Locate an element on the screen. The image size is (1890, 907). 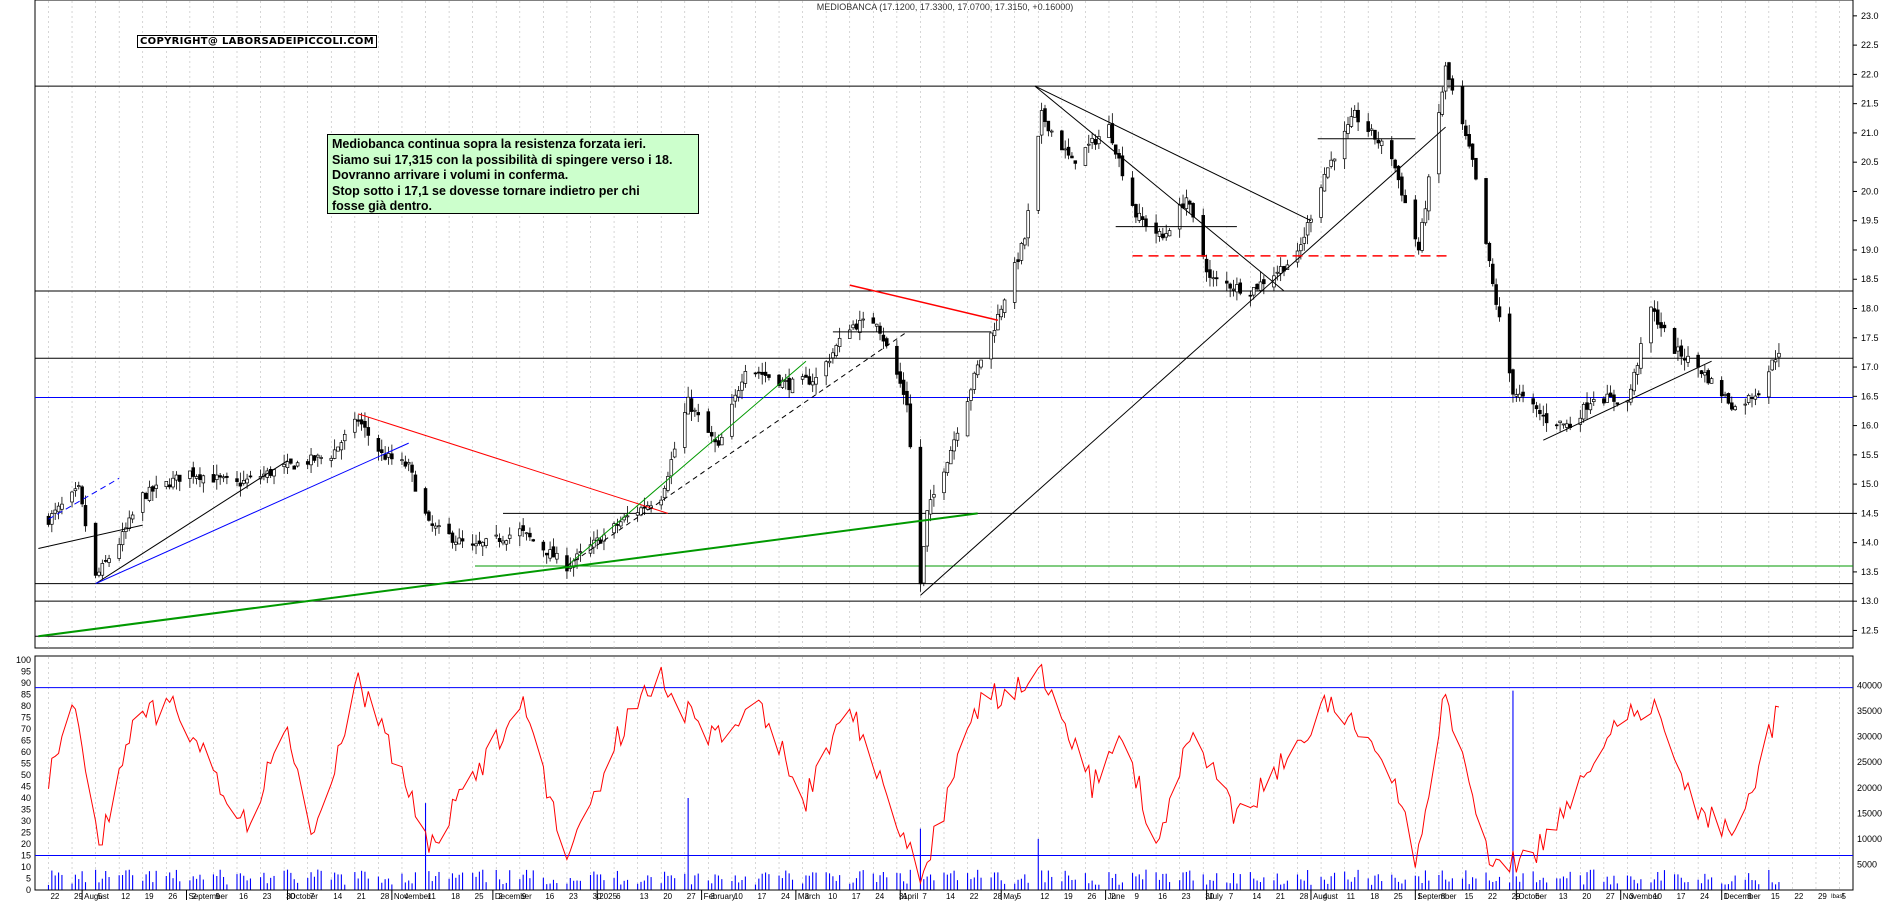
price-tick-label: 14.0 is located at coordinates (1870, 543).